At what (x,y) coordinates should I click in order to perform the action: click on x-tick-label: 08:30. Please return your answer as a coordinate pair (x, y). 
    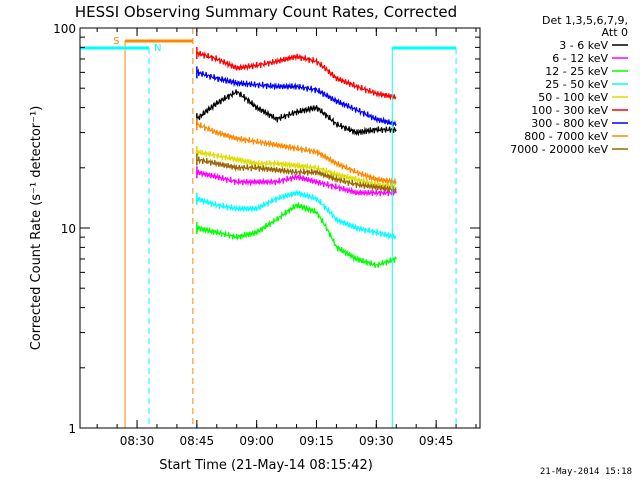
    Looking at the image, I should click on (137, 441).